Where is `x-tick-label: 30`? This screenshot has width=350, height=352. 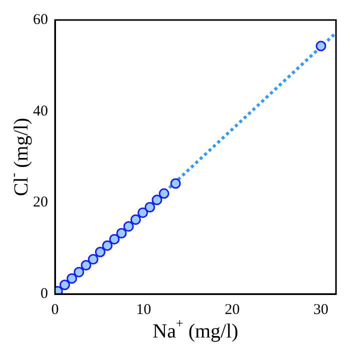 x-tick-label: 30 is located at coordinates (320, 310).